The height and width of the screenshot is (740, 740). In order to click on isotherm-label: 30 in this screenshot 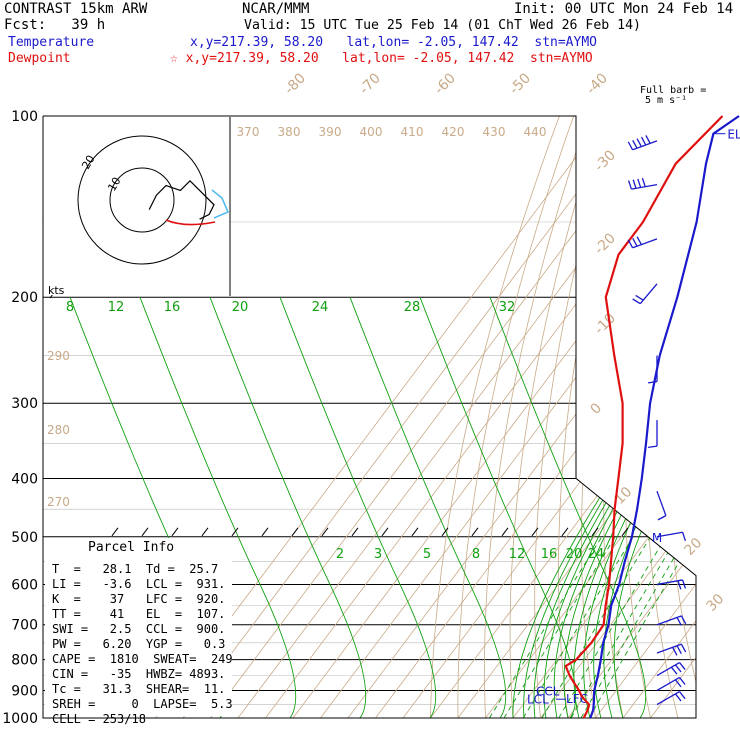, I will do `click(716, 603)`.